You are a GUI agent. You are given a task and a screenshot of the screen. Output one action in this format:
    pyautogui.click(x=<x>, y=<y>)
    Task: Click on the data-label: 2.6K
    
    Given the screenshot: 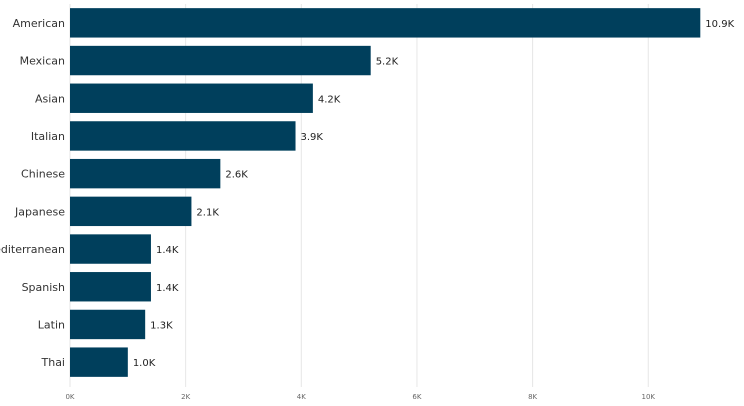 What is the action you would take?
    pyautogui.click(x=236, y=175)
    